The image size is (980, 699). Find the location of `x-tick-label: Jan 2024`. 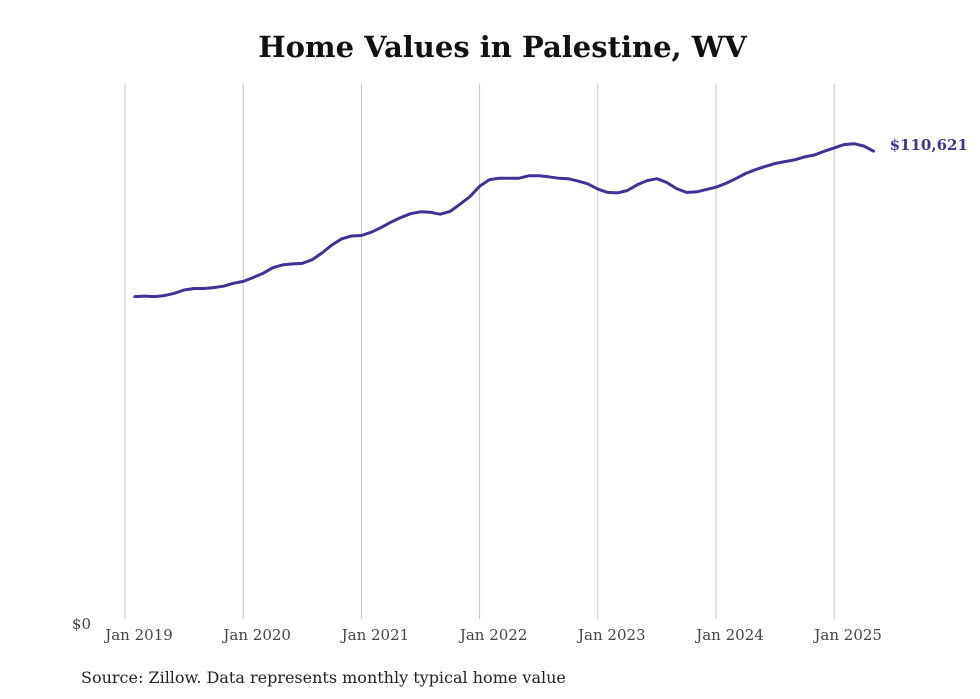

x-tick-label: Jan 2024 is located at coordinates (729, 635).